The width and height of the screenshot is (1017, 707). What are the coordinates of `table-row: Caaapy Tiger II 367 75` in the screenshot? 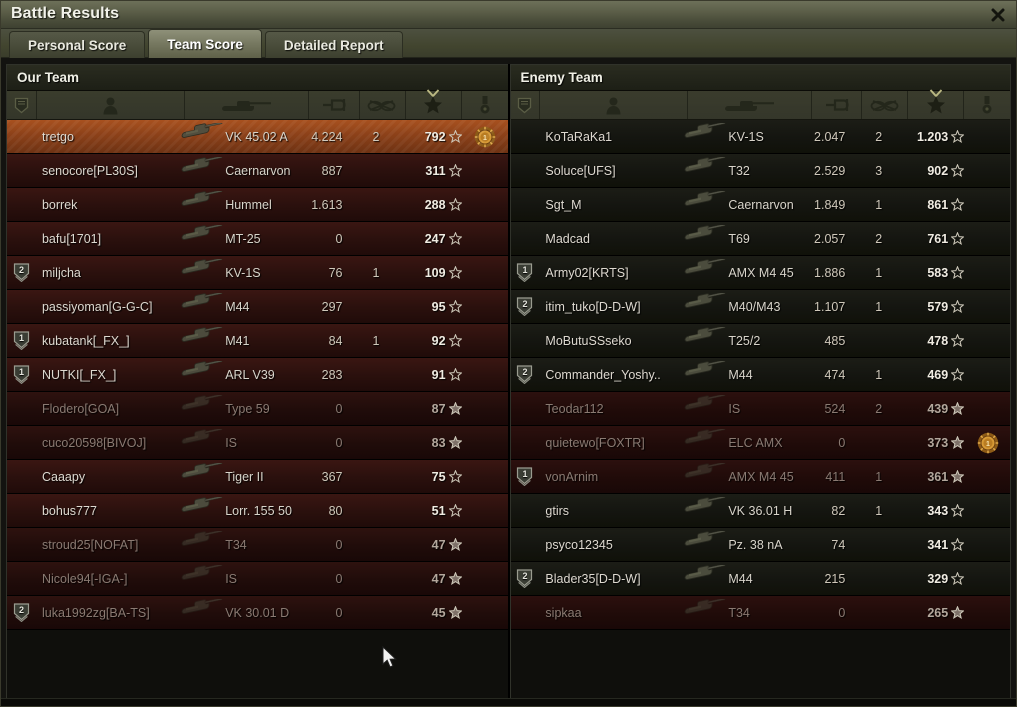 It's located at (257, 477).